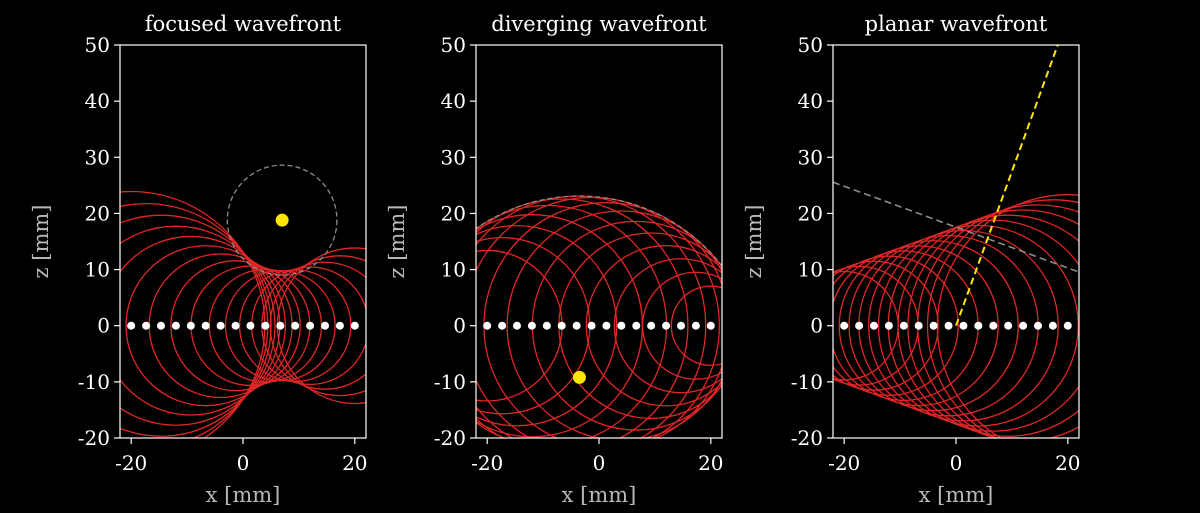 The height and width of the screenshot is (513, 1200). I want to click on chart-title: diverging wavefront, so click(599, 24).